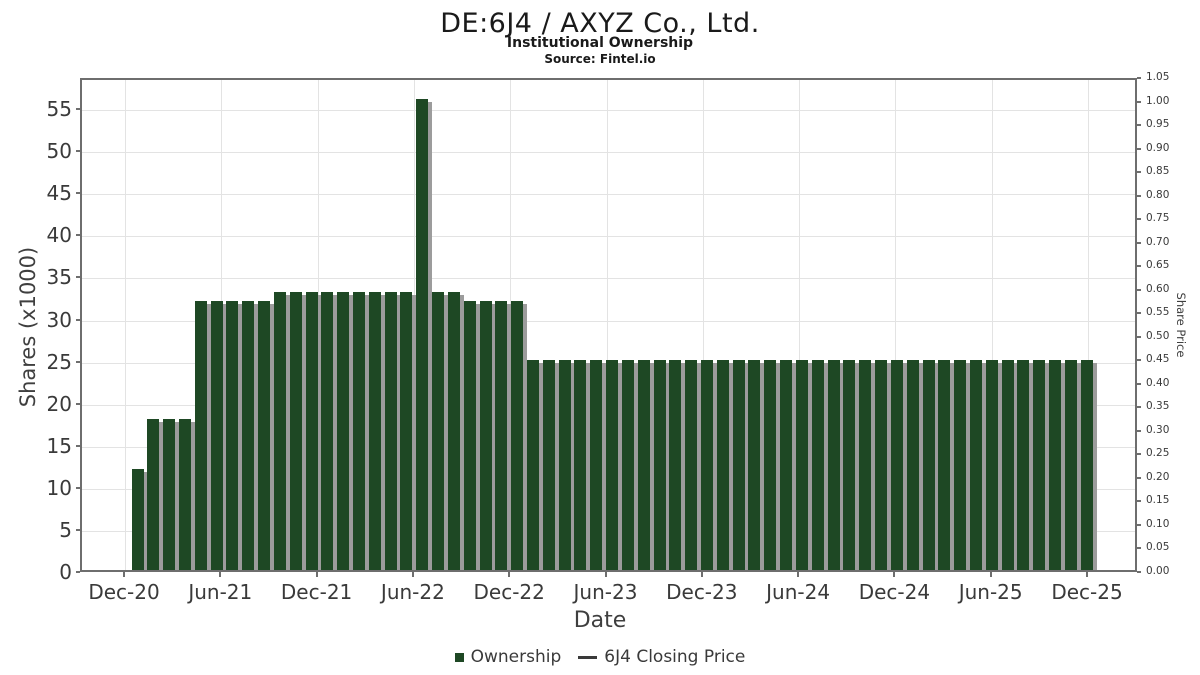  Describe the element at coordinates (588, 657) in the screenshot. I see `price-line-icon` at that location.